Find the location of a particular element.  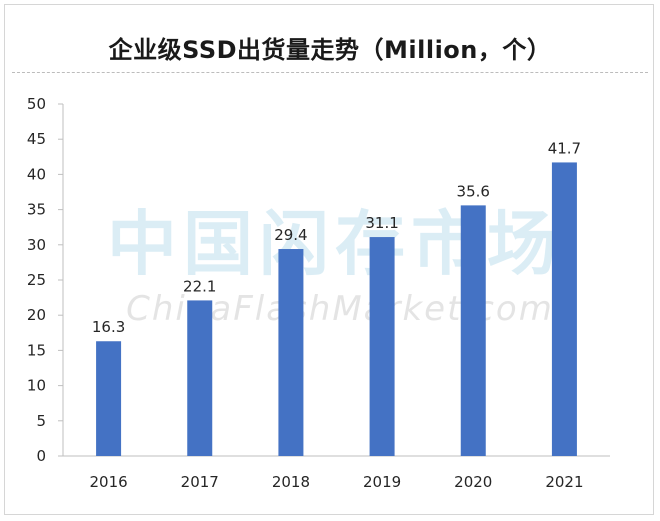

data-label-2020: 35.6 is located at coordinates (473, 191).